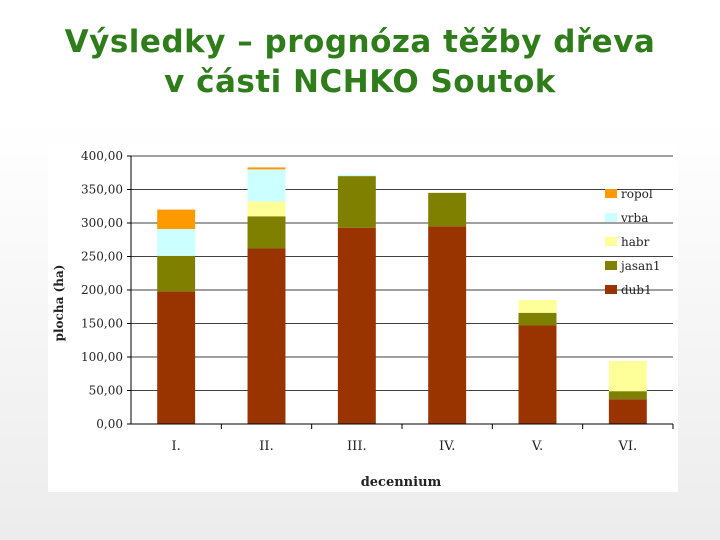 This screenshot has width=720, height=540. I want to click on y-tick-label: 300,00, so click(102, 223).